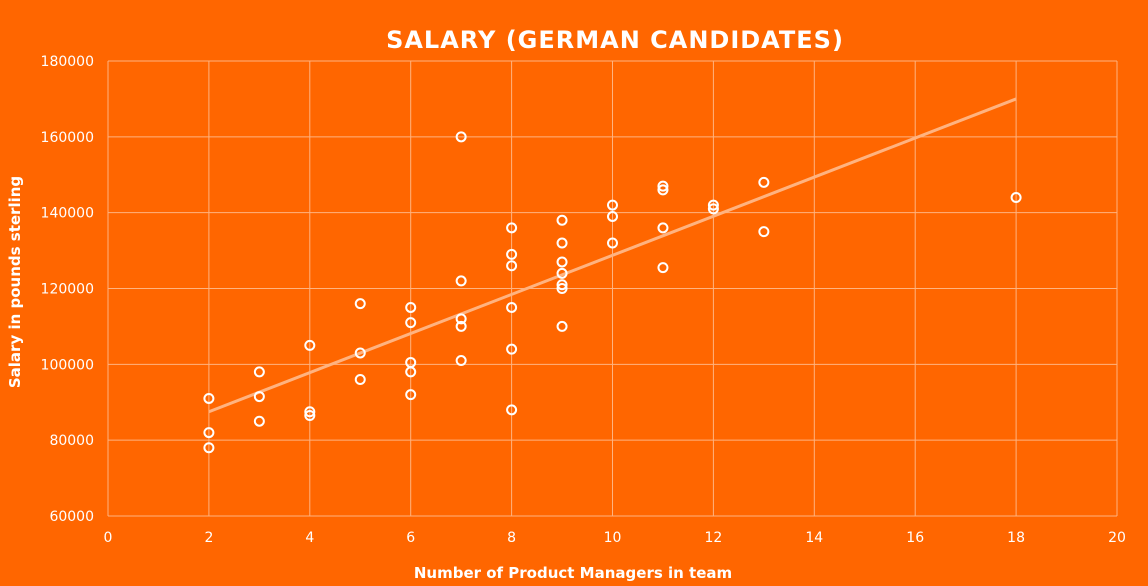 This screenshot has height=586, width=1148. I want to click on x-tick-label: 8, so click(511, 538).